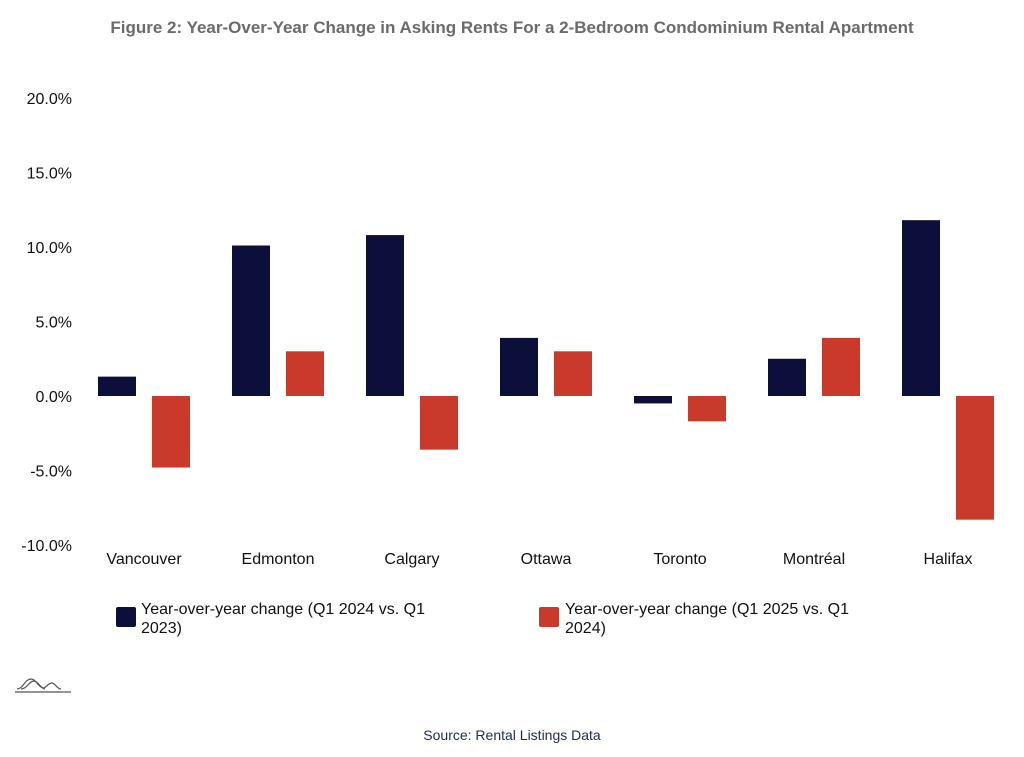 The width and height of the screenshot is (1024, 757). I want to click on x-tick-label: Calgary, so click(411, 559).